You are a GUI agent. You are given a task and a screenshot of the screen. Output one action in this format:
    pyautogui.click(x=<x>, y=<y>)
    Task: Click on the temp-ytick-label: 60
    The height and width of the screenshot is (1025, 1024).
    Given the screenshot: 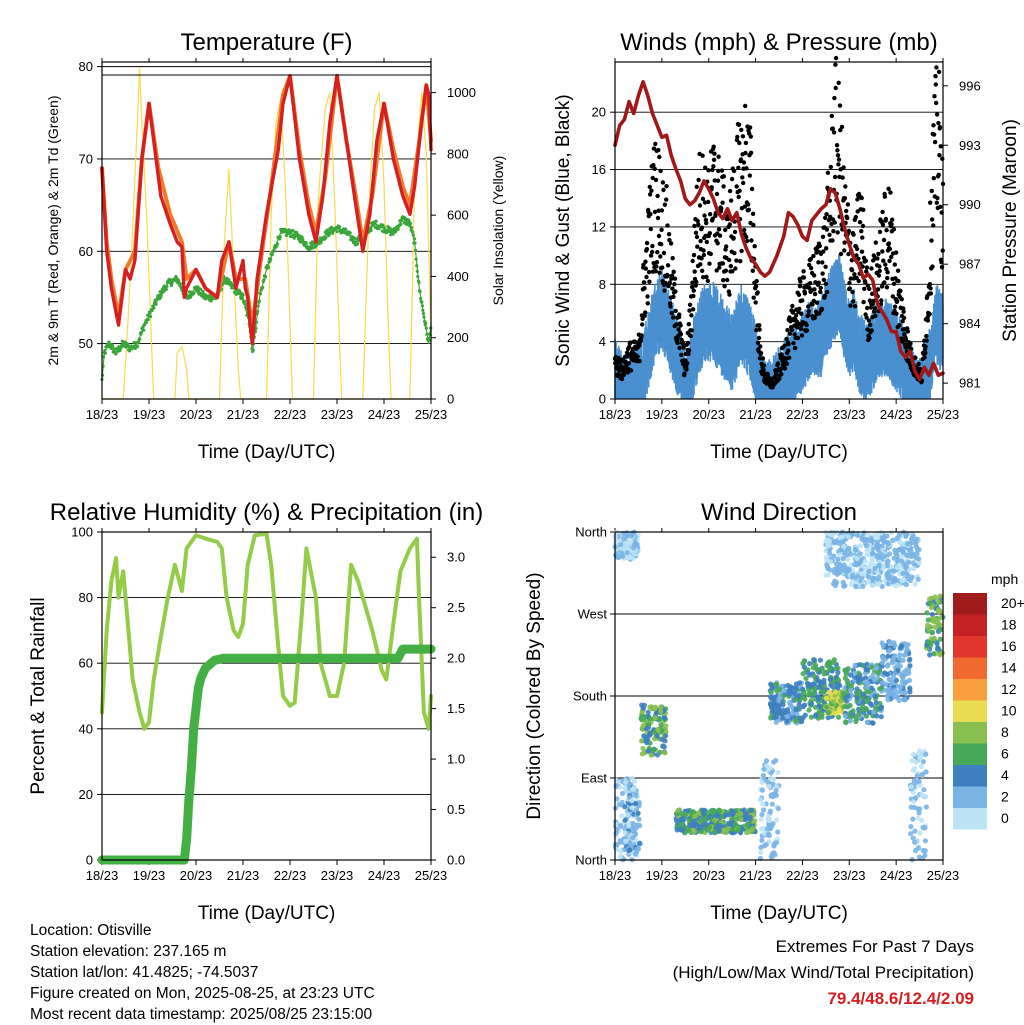 What is the action you would take?
    pyautogui.click(x=86, y=251)
    